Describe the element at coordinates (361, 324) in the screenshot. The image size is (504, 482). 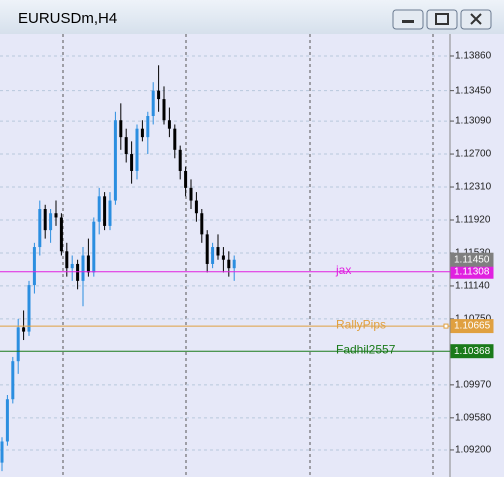
I see `line-name: RallyPips` at that location.